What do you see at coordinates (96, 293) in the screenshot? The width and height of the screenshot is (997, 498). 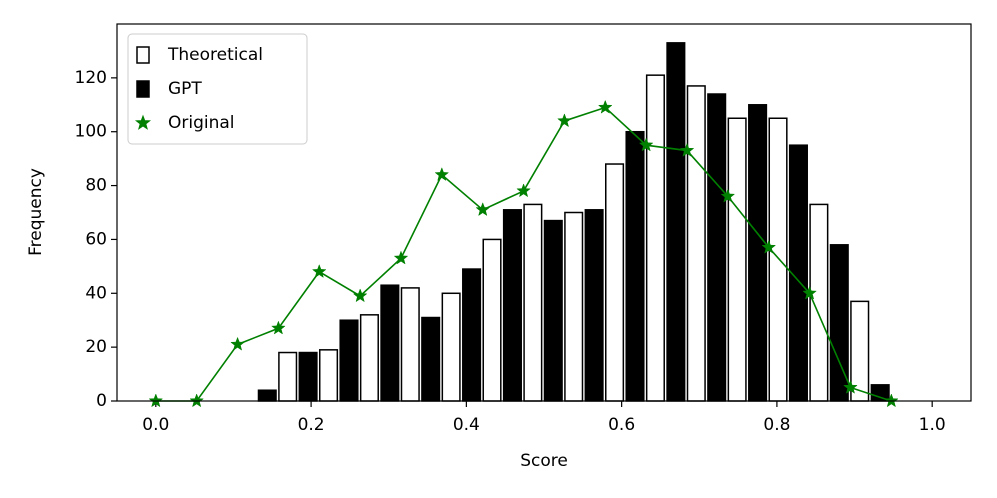 I see `y-tick-label: 40` at bounding box center [96, 293].